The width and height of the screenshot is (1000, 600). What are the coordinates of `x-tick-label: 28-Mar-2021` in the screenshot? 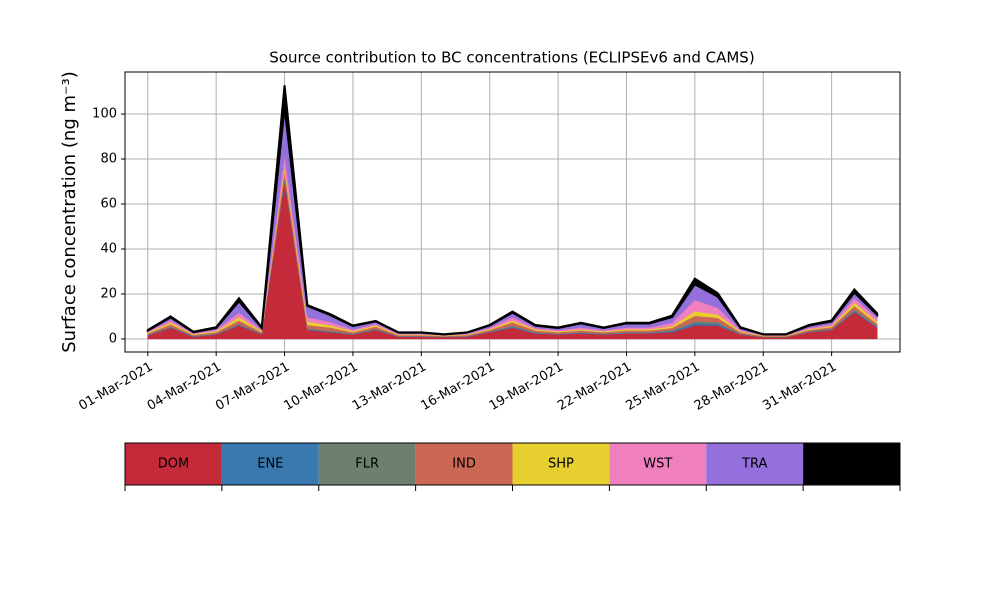 It's located at (731, 387).